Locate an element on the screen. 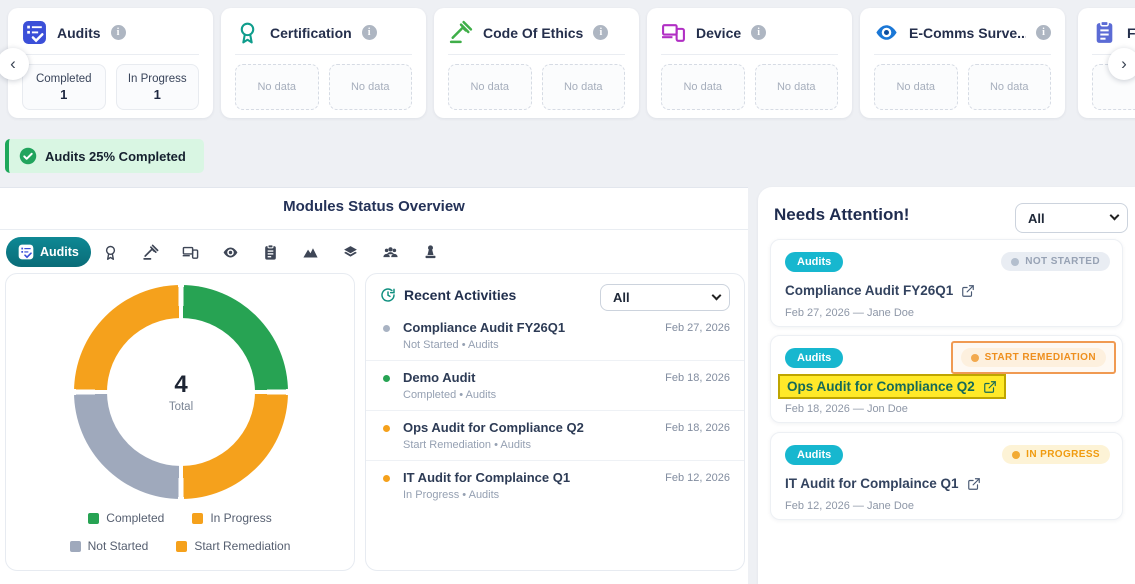 Image resolution: width=1135 pixels, height=584 pixels. chart-legend-row-2: Not Started Start Remediation is located at coordinates (180, 546).